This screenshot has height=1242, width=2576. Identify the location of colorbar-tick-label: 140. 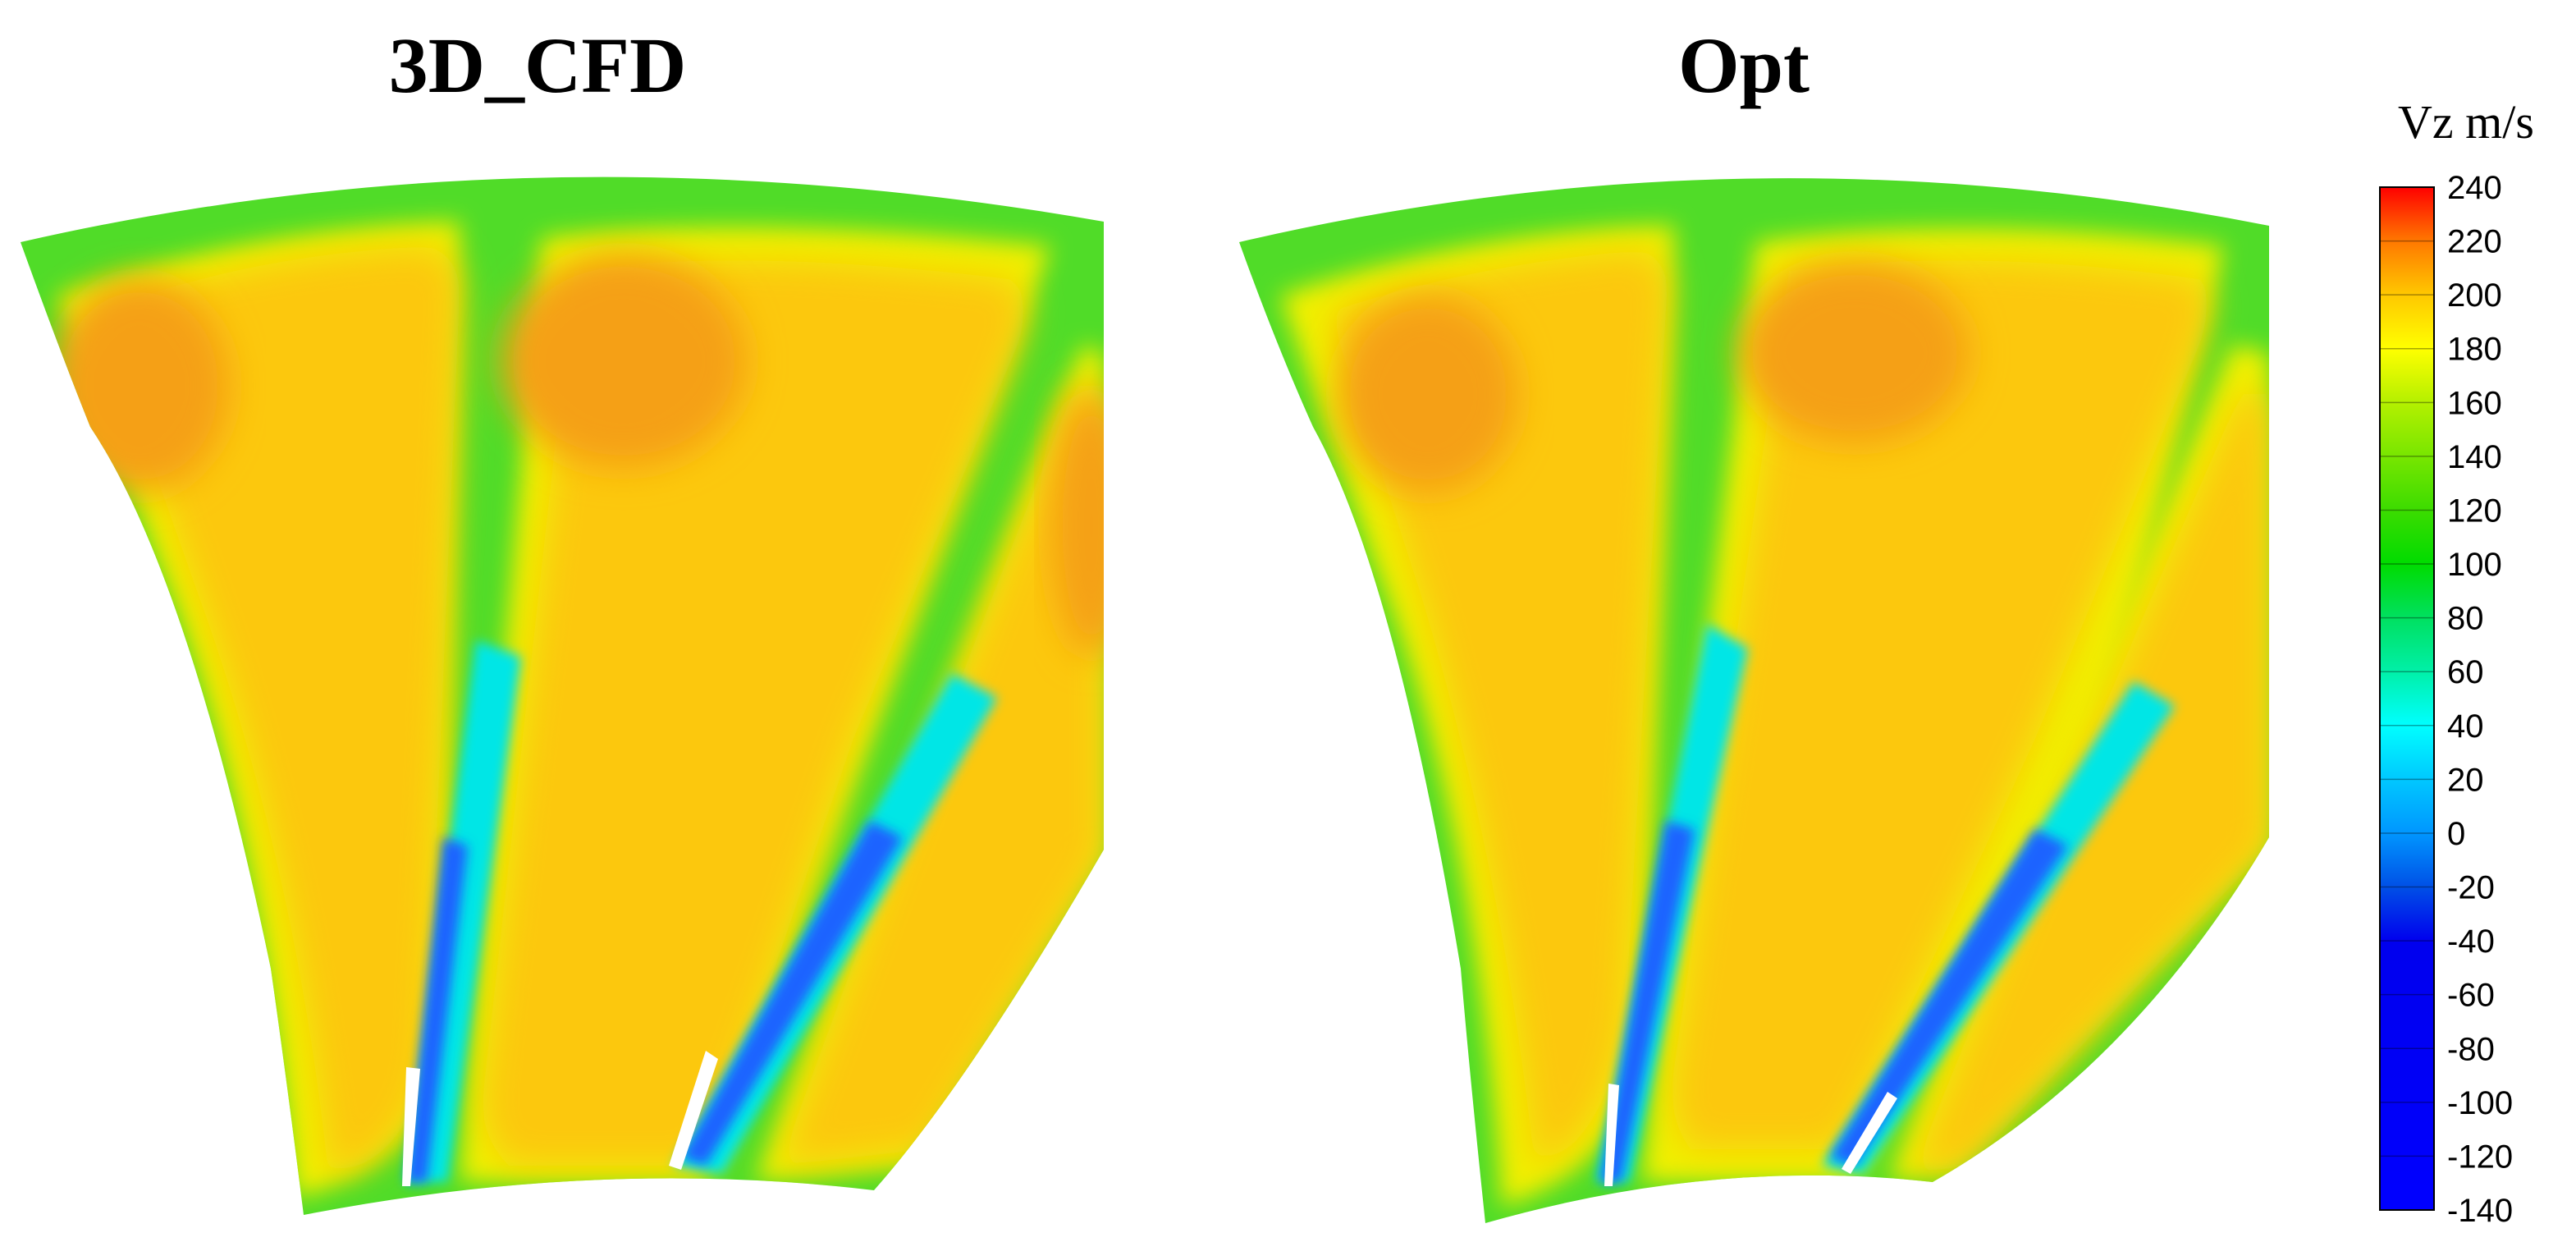
(2474, 457).